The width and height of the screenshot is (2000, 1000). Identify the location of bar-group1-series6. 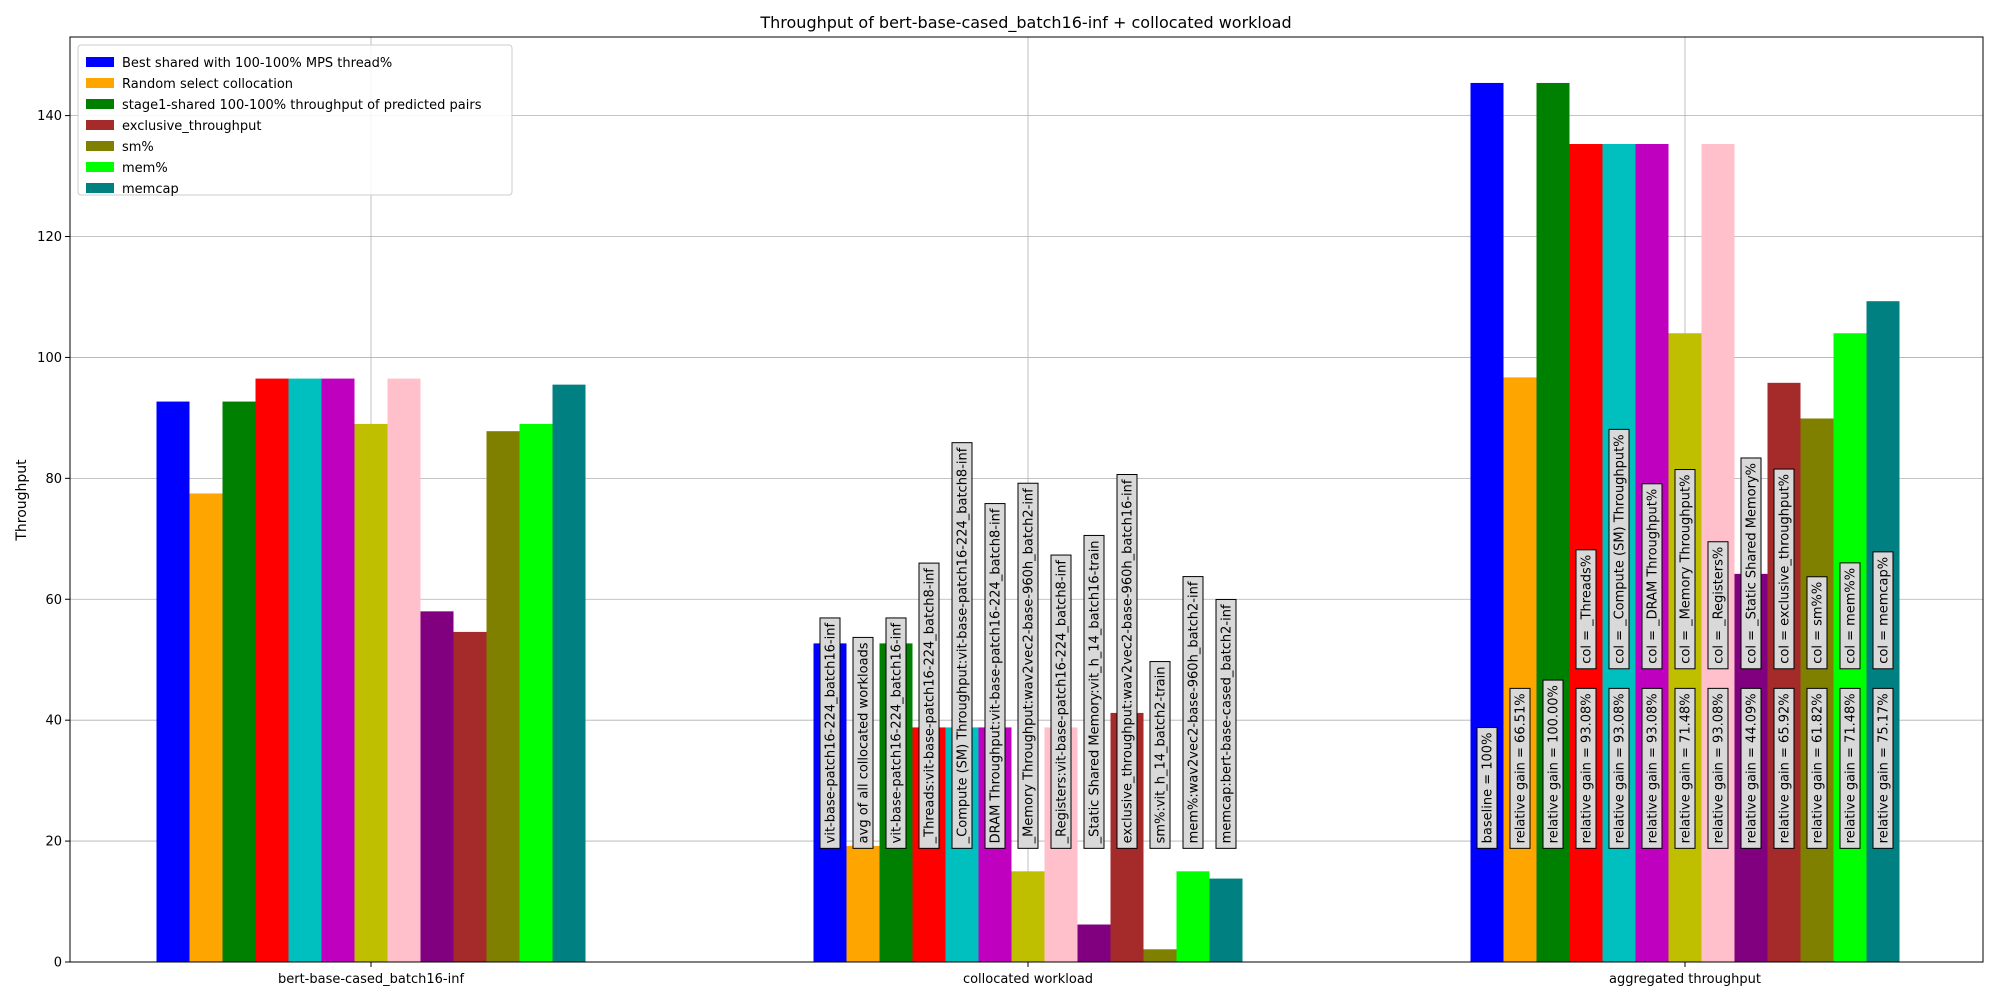
(1028, 916).